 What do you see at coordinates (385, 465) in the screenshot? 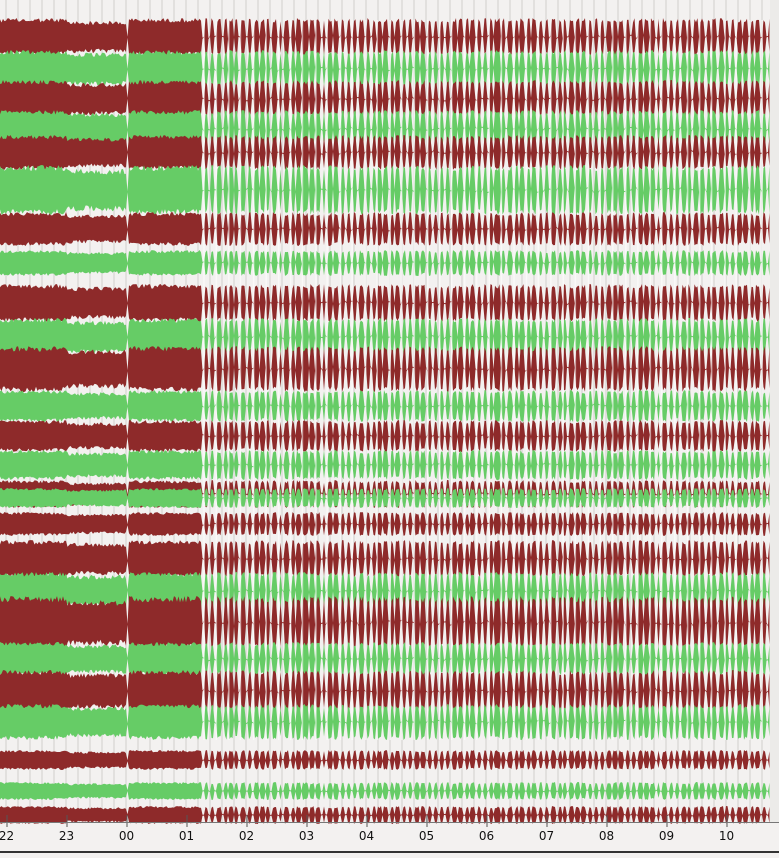
I see `trace-14-green` at bounding box center [385, 465].